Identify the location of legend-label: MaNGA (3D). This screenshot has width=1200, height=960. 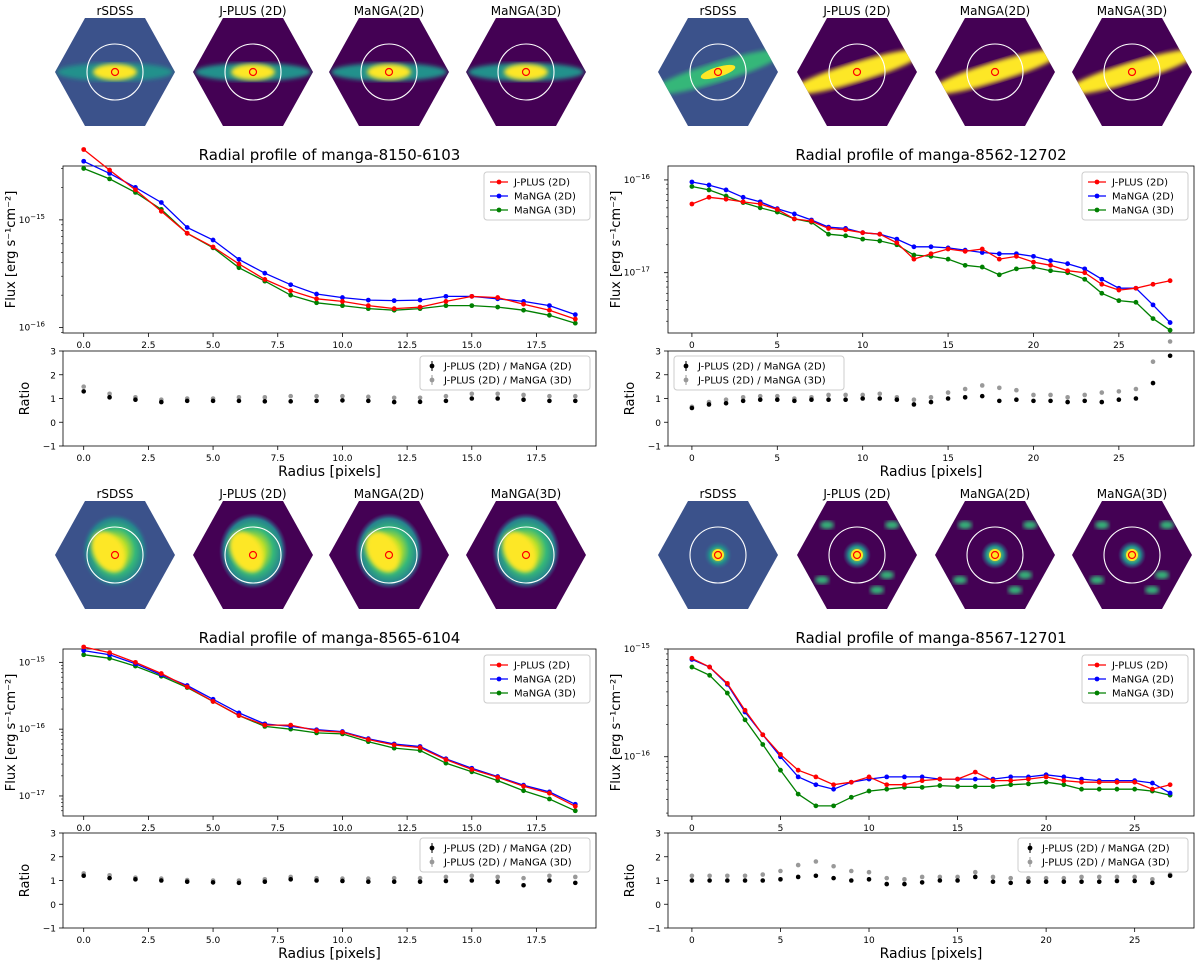
(1143, 211).